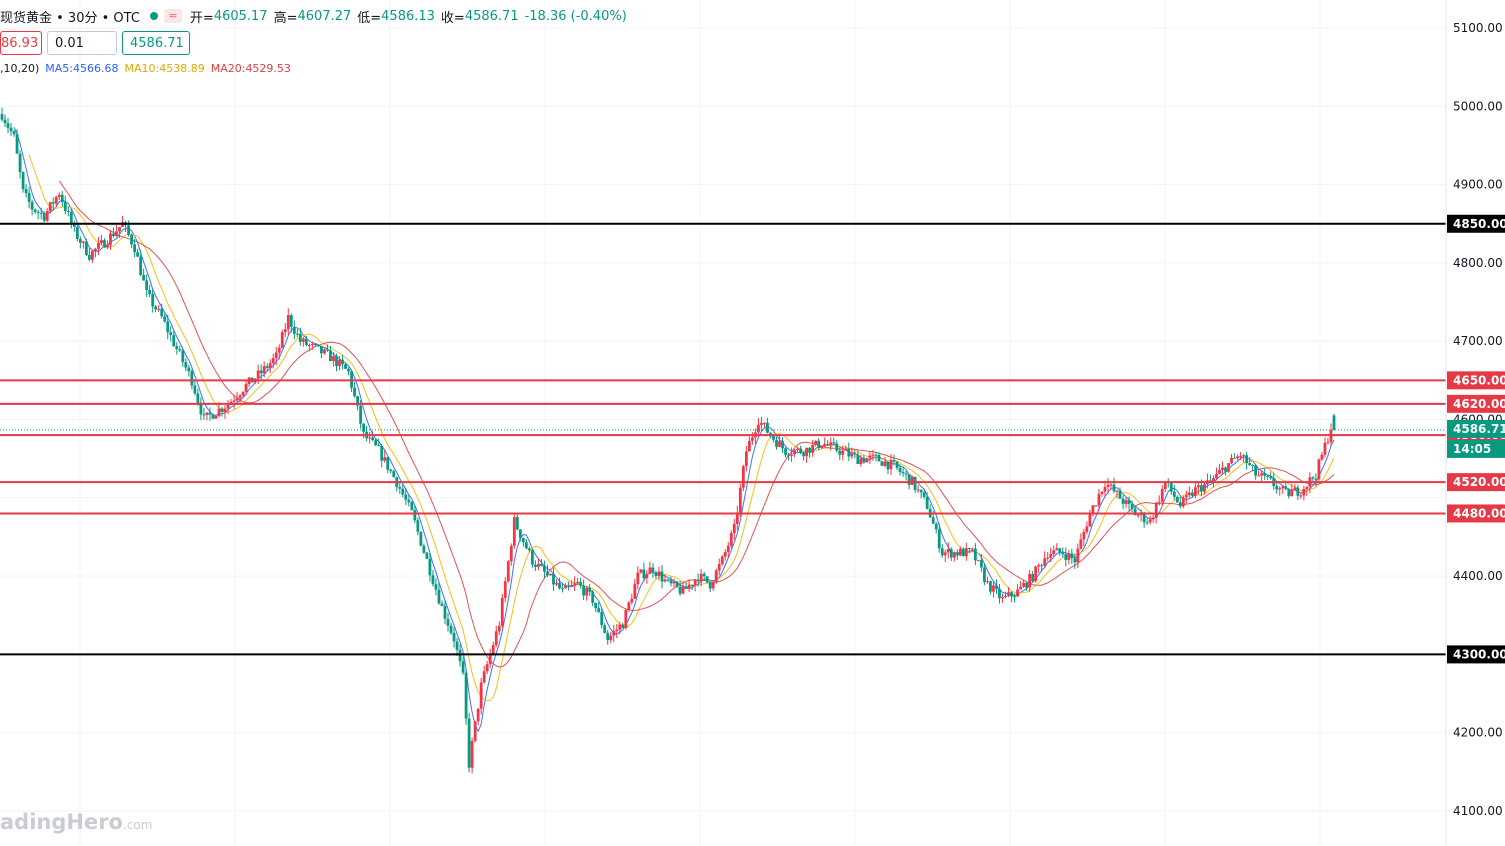 The width and height of the screenshot is (1505, 846). Describe the element at coordinates (1479, 654) in the screenshot. I see `level-tag: 4300.00` at that location.